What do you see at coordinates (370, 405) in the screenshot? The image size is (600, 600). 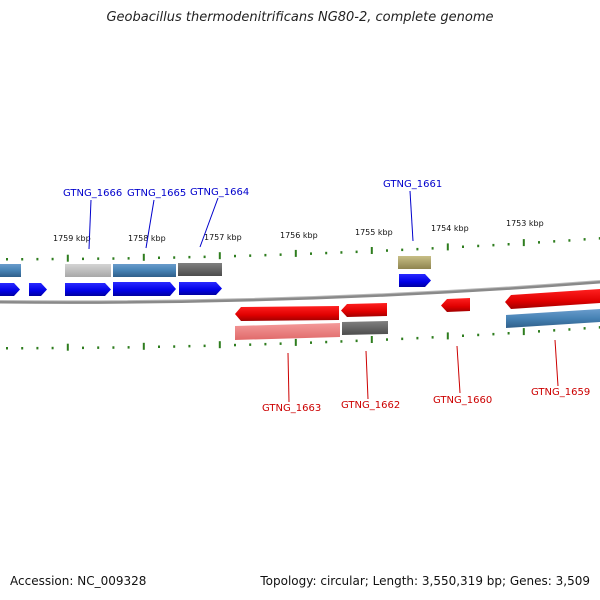 I see `gene-label-gtng-1662: GTNG_1662` at bounding box center [370, 405].